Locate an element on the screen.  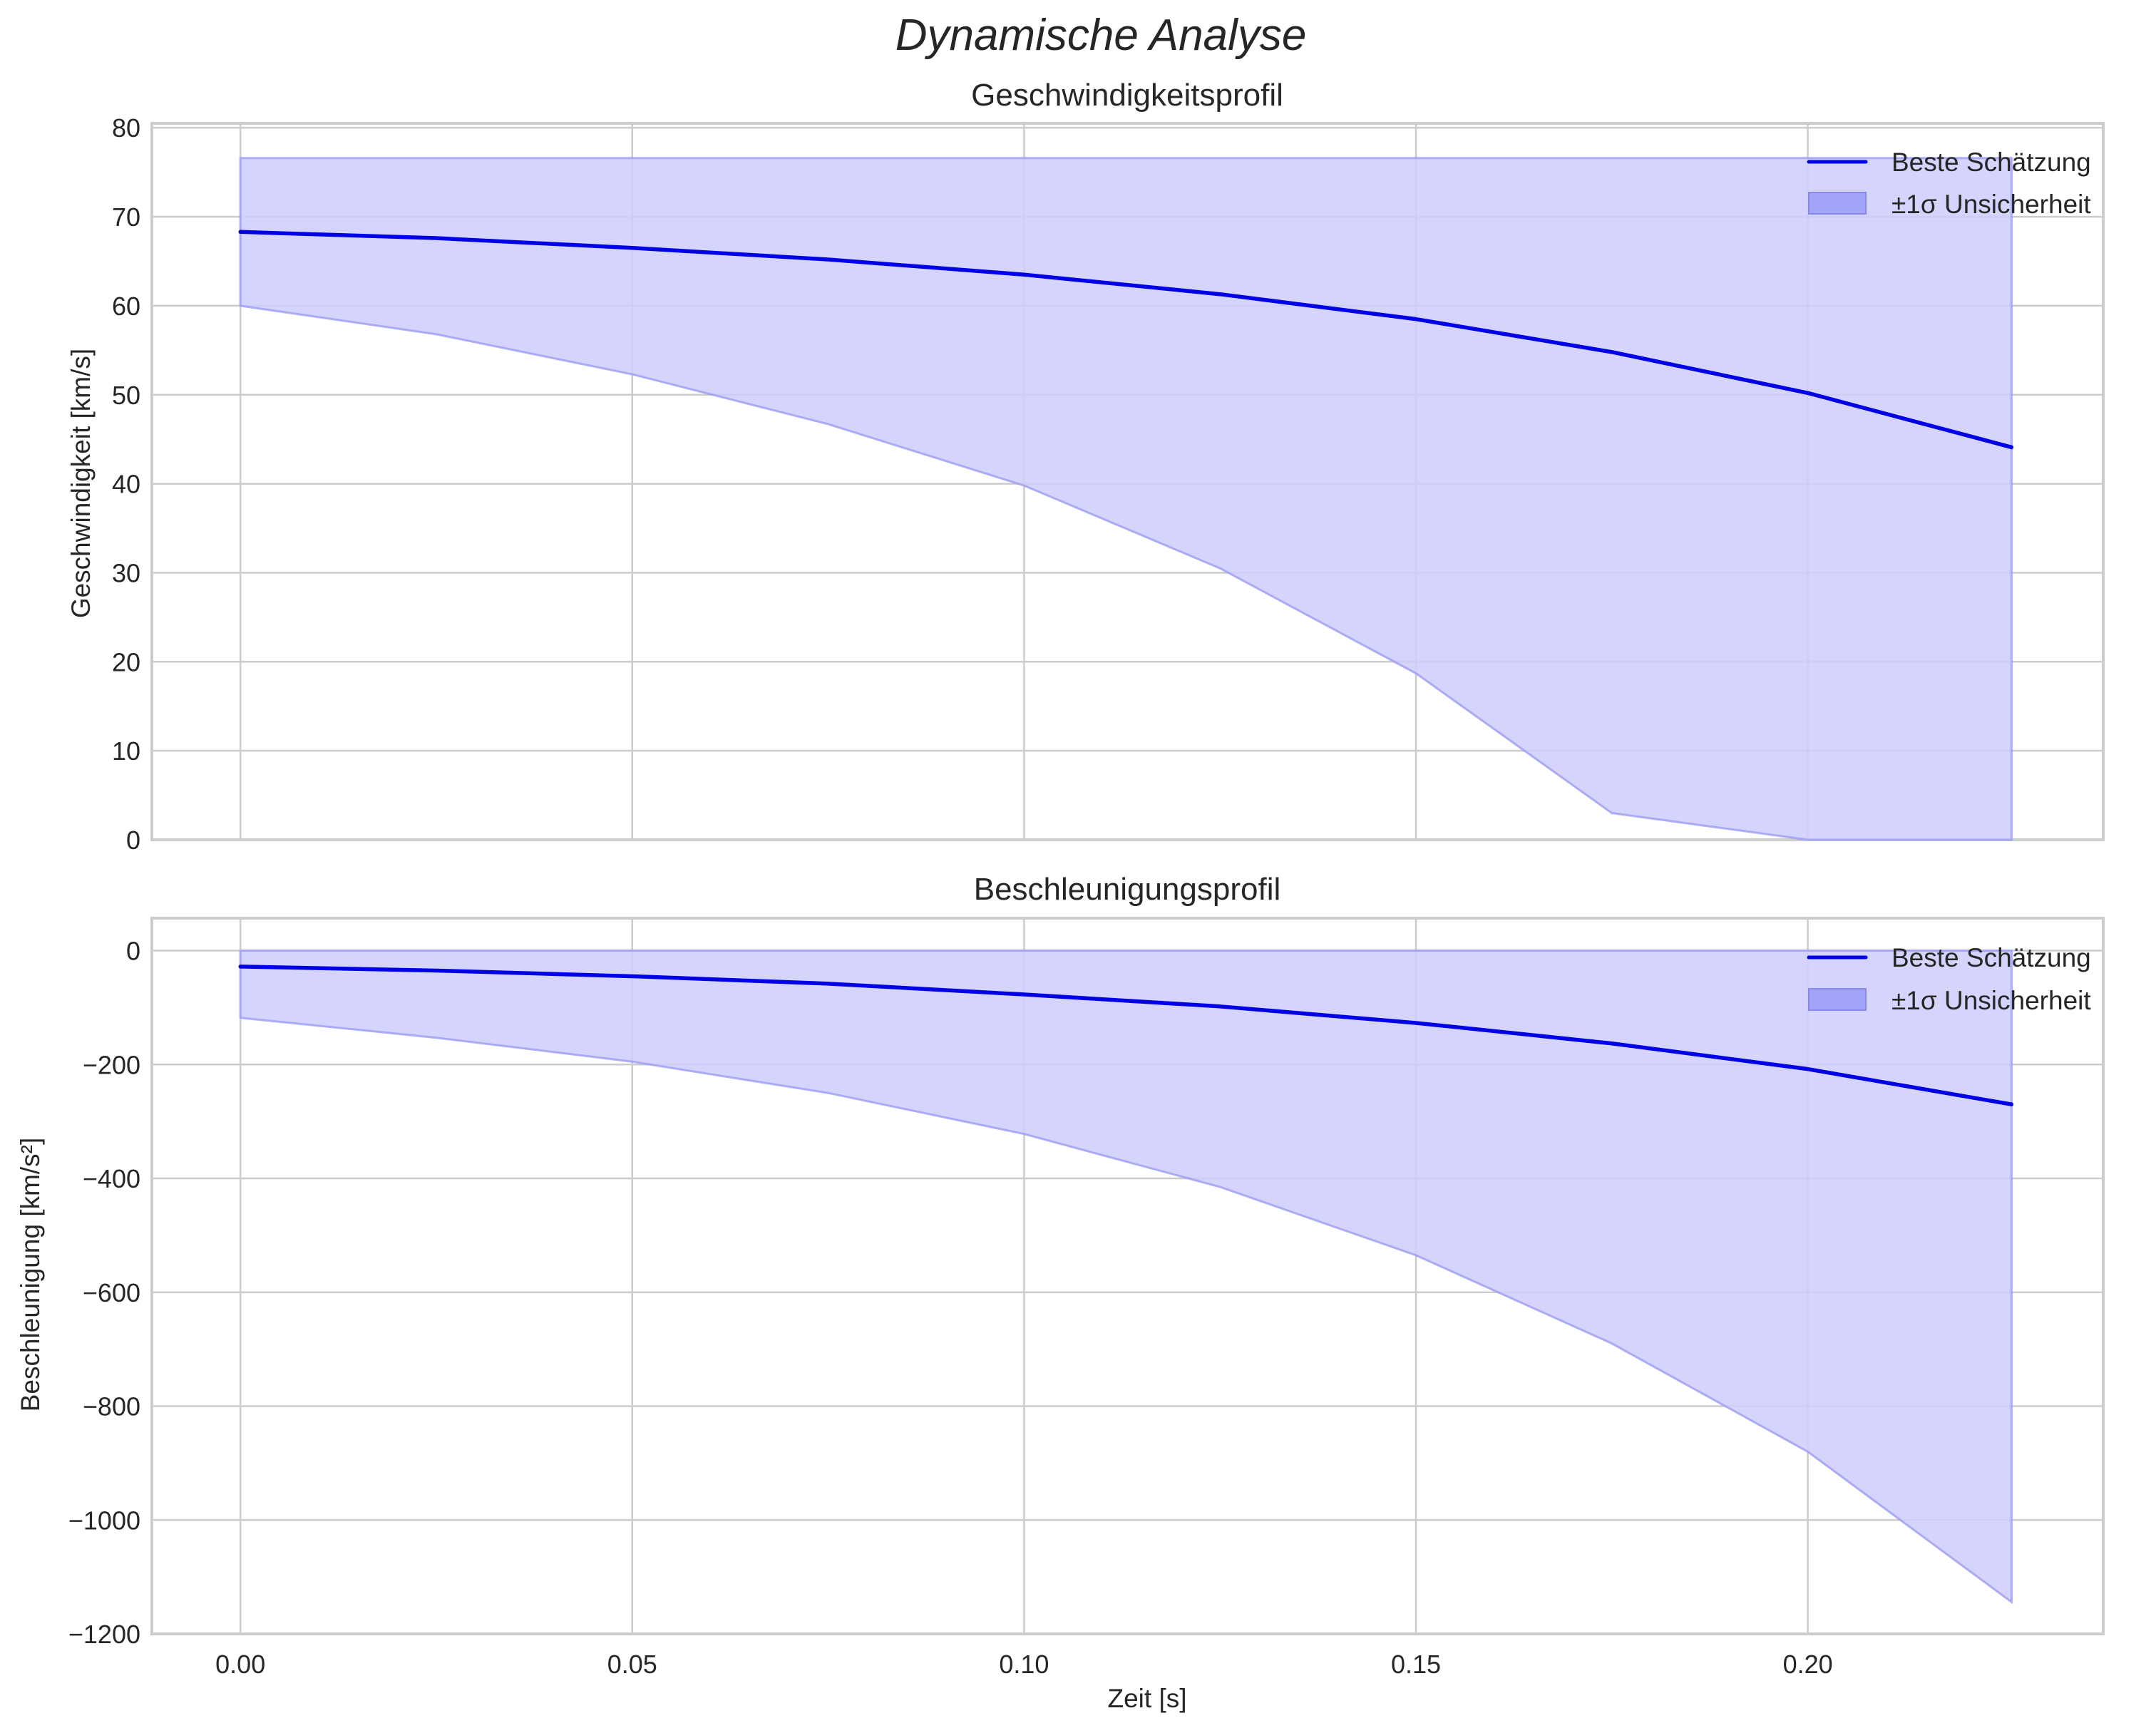
acceleration-legend: Beste Schätzung ±1σ Unsicherheit is located at coordinates (1949, 979).